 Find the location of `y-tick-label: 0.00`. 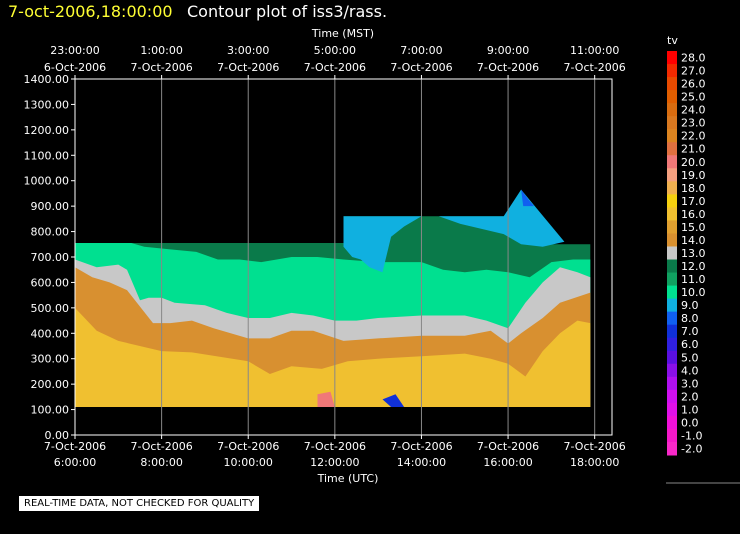

y-tick-label: 0.00 is located at coordinates (57, 435).